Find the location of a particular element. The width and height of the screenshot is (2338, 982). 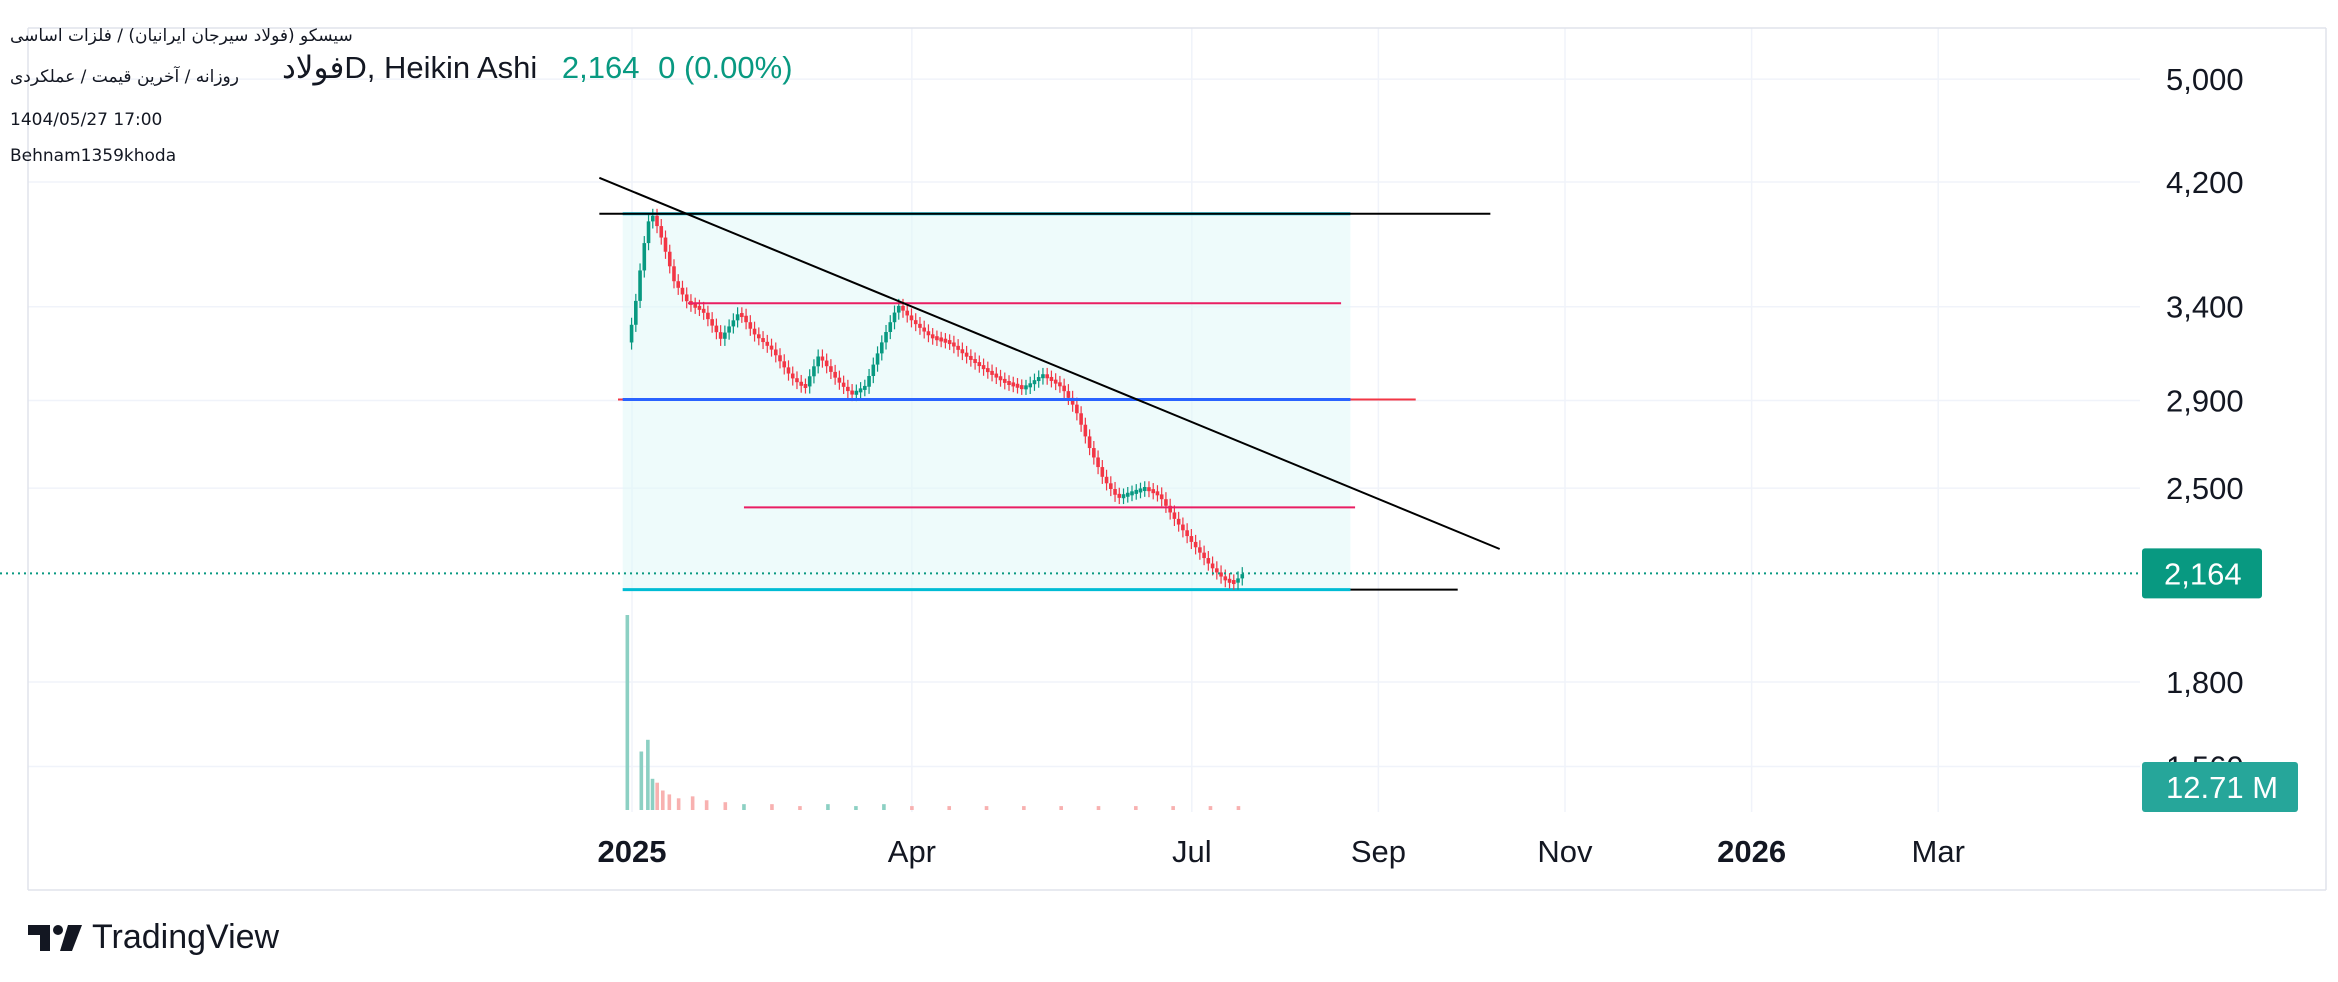

x-tick-label: 2026 is located at coordinates (1751, 851).